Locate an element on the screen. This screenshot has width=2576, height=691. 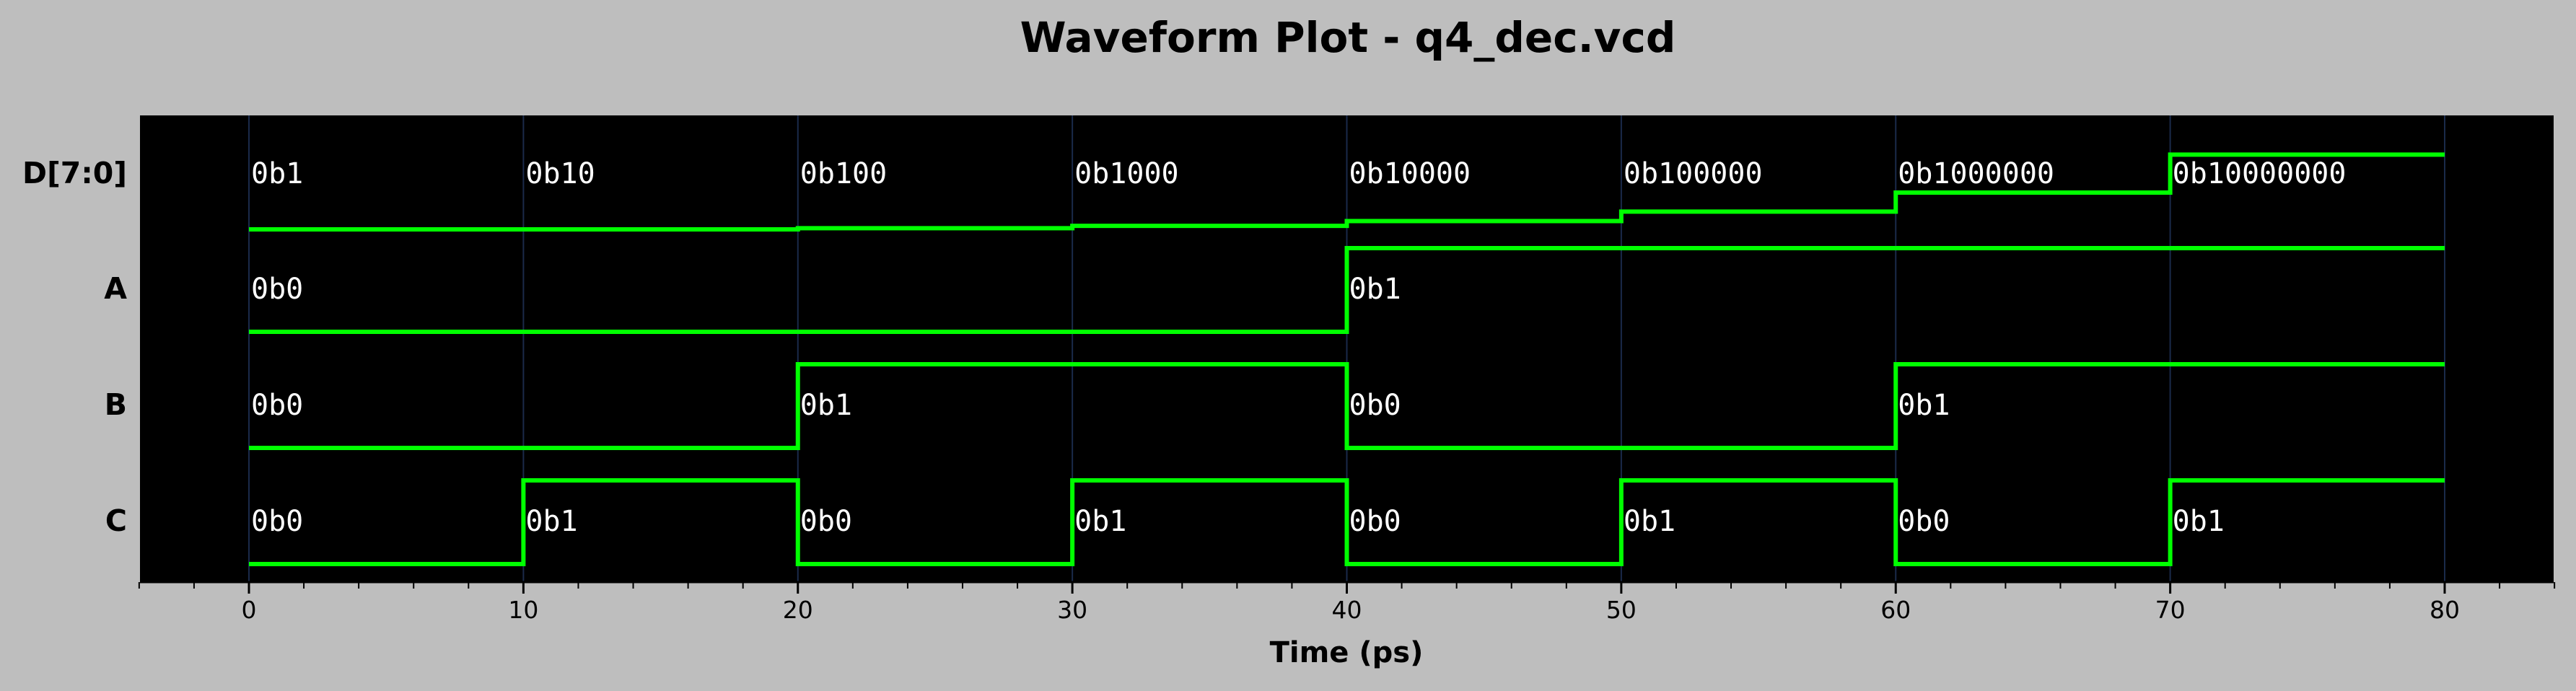
value-label: 0b10000 is located at coordinates (1410, 173).